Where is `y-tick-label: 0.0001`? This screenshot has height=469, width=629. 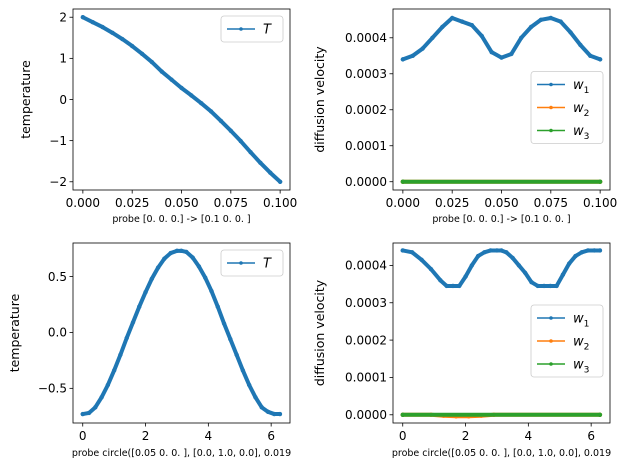 y-tick-label: 0.0001 is located at coordinates (366, 378).